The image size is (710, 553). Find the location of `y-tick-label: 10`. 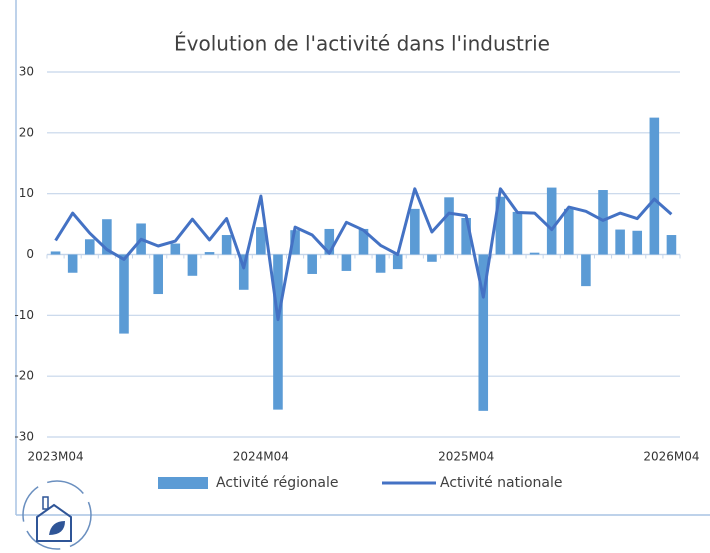

y-tick-label: 10 is located at coordinates (26, 193).